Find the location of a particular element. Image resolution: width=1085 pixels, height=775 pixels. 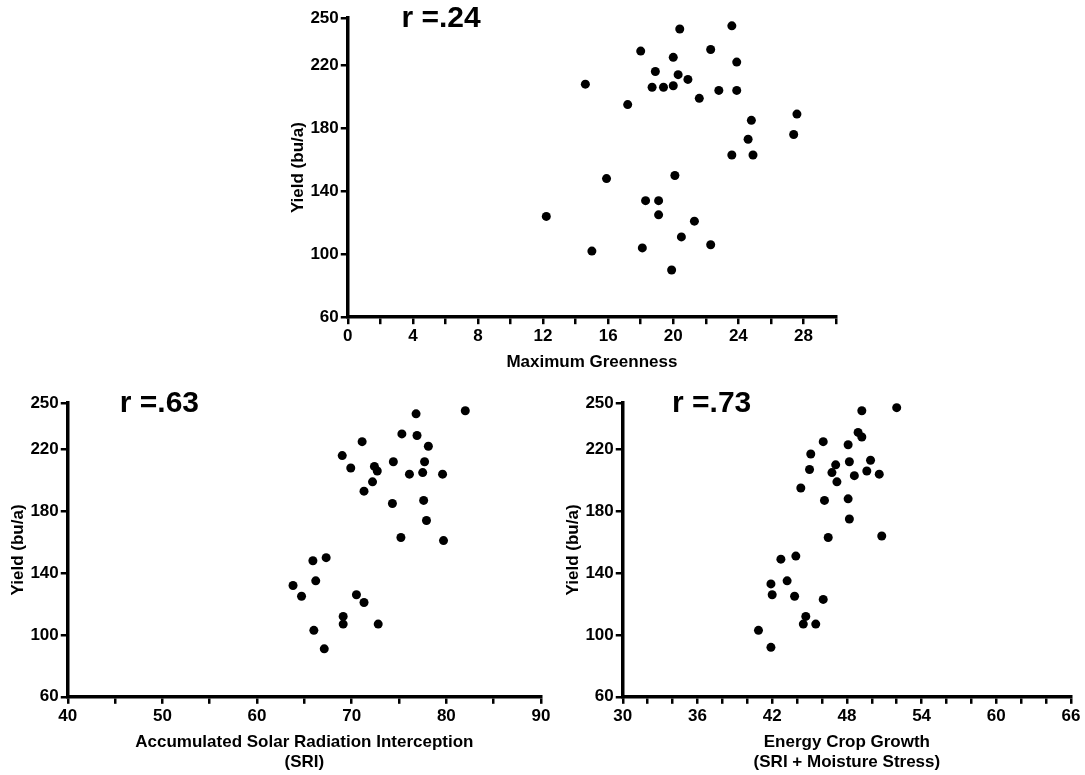

x-tick-label: 42 is located at coordinates (772, 715).